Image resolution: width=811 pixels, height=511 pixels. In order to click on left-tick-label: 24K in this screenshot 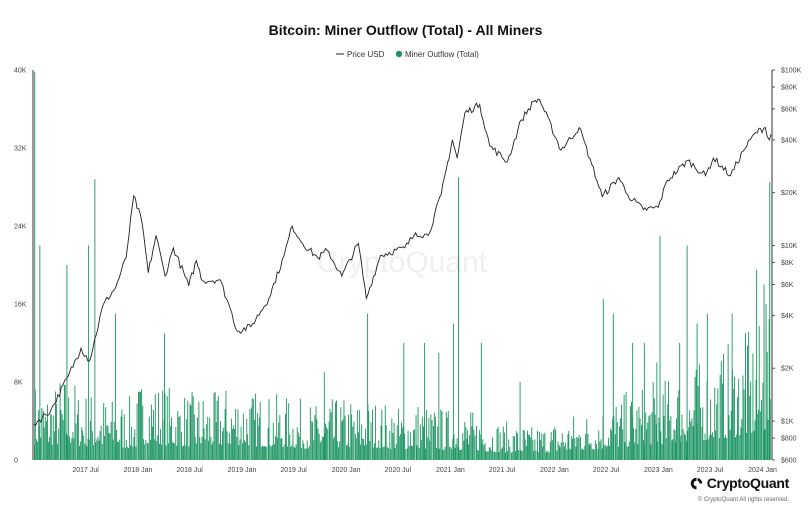, I will do `click(20, 227)`.